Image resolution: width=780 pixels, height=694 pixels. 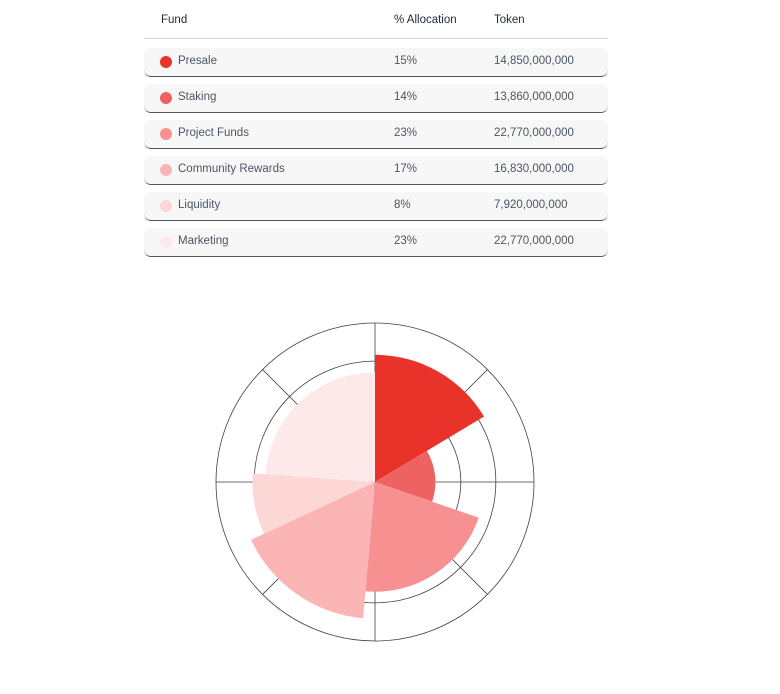 I want to click on table-row: Staking 14% 13,860,000,000, so click(x=376, y=98).